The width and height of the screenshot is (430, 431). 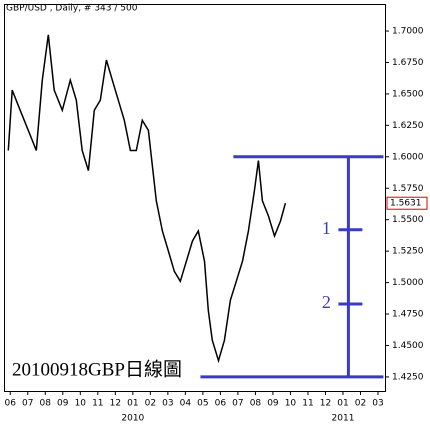 What do you see at coordinates (408, 157) in the screenshot?
I see `y-tick-label: 1.6000` at bounding box center [408, 157].